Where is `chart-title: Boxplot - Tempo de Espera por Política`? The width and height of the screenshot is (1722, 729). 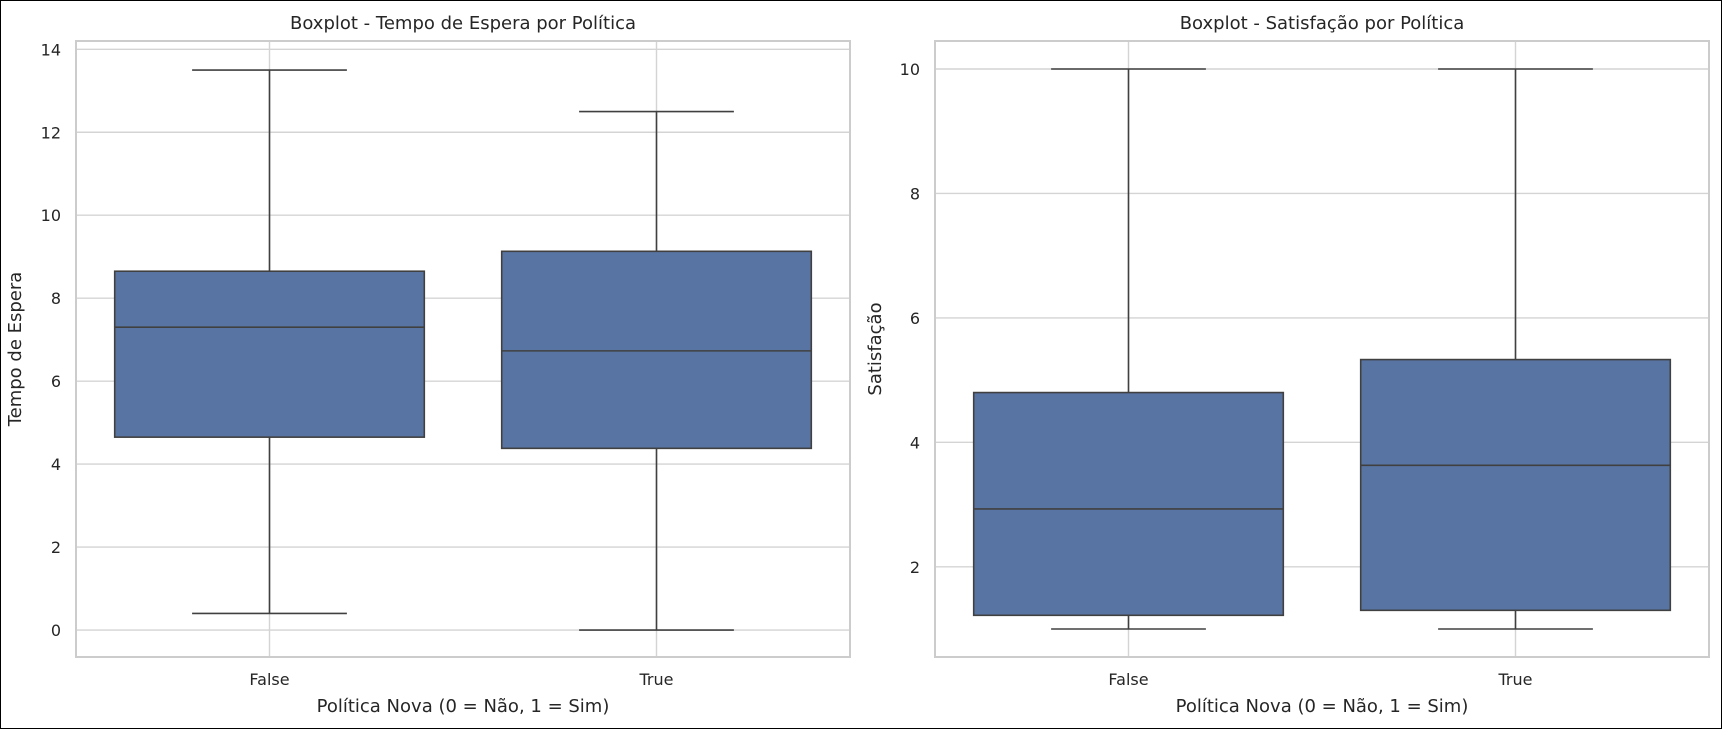 chart-title: Boxplot - Tempo de Espera por Política is located at coordinates (463, 23).